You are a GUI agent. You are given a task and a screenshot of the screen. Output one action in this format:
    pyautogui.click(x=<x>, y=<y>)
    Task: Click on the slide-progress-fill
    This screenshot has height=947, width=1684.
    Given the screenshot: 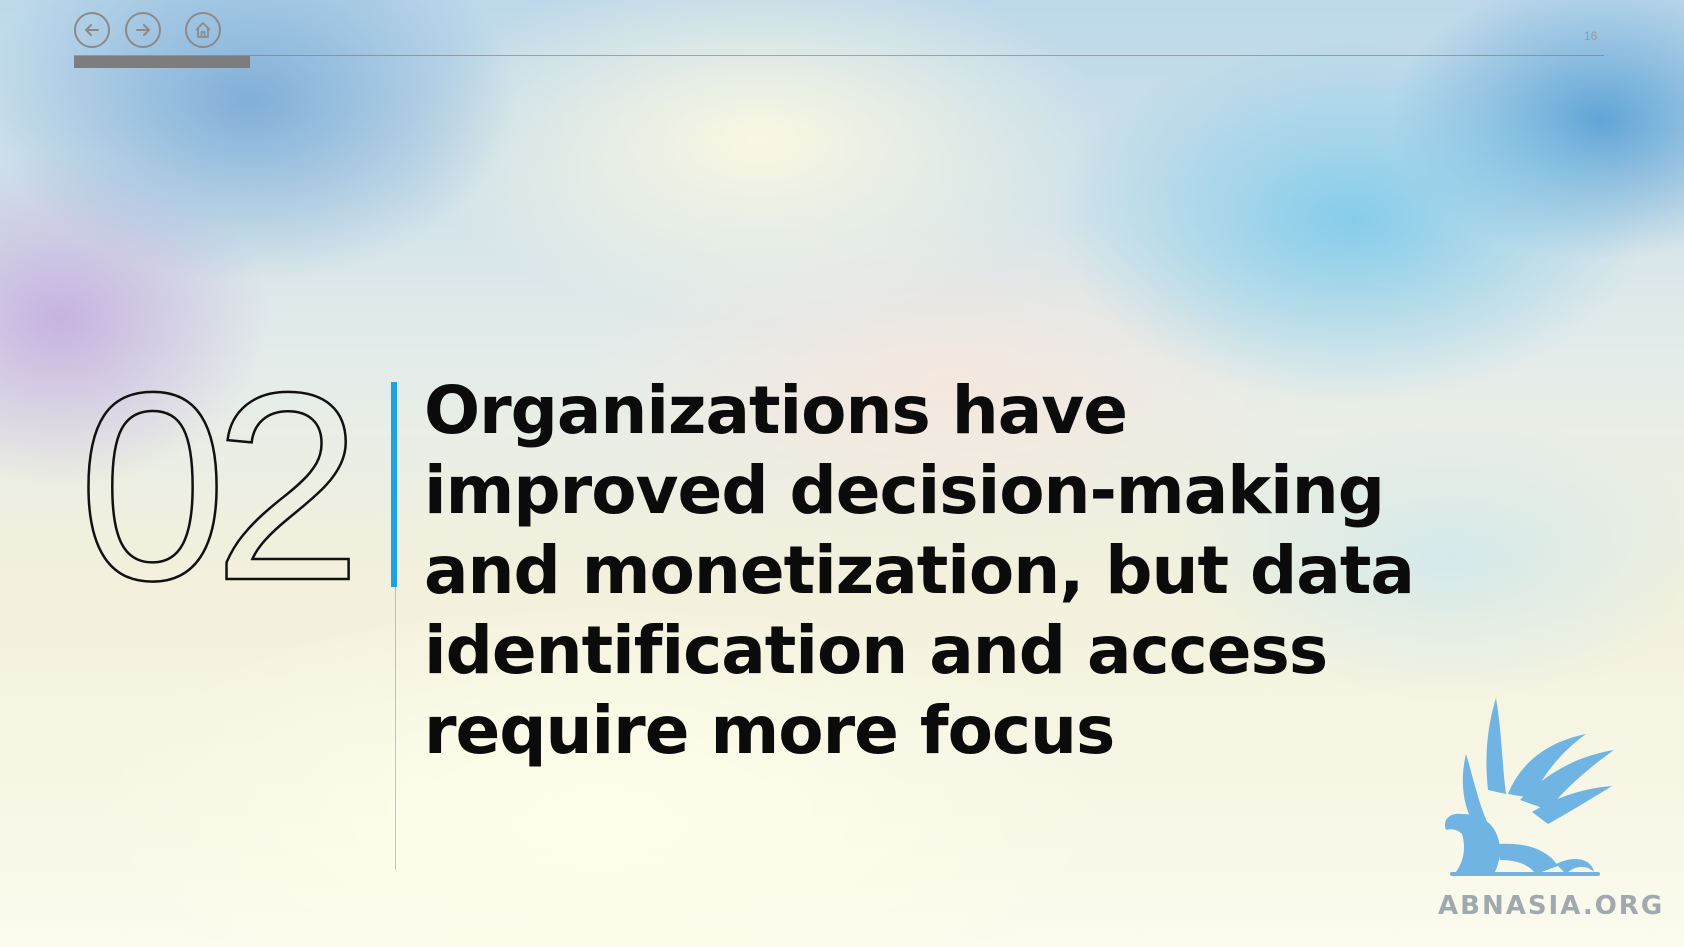 What is the action you would take?
    pyautogui.click(x=162, y=62)
    